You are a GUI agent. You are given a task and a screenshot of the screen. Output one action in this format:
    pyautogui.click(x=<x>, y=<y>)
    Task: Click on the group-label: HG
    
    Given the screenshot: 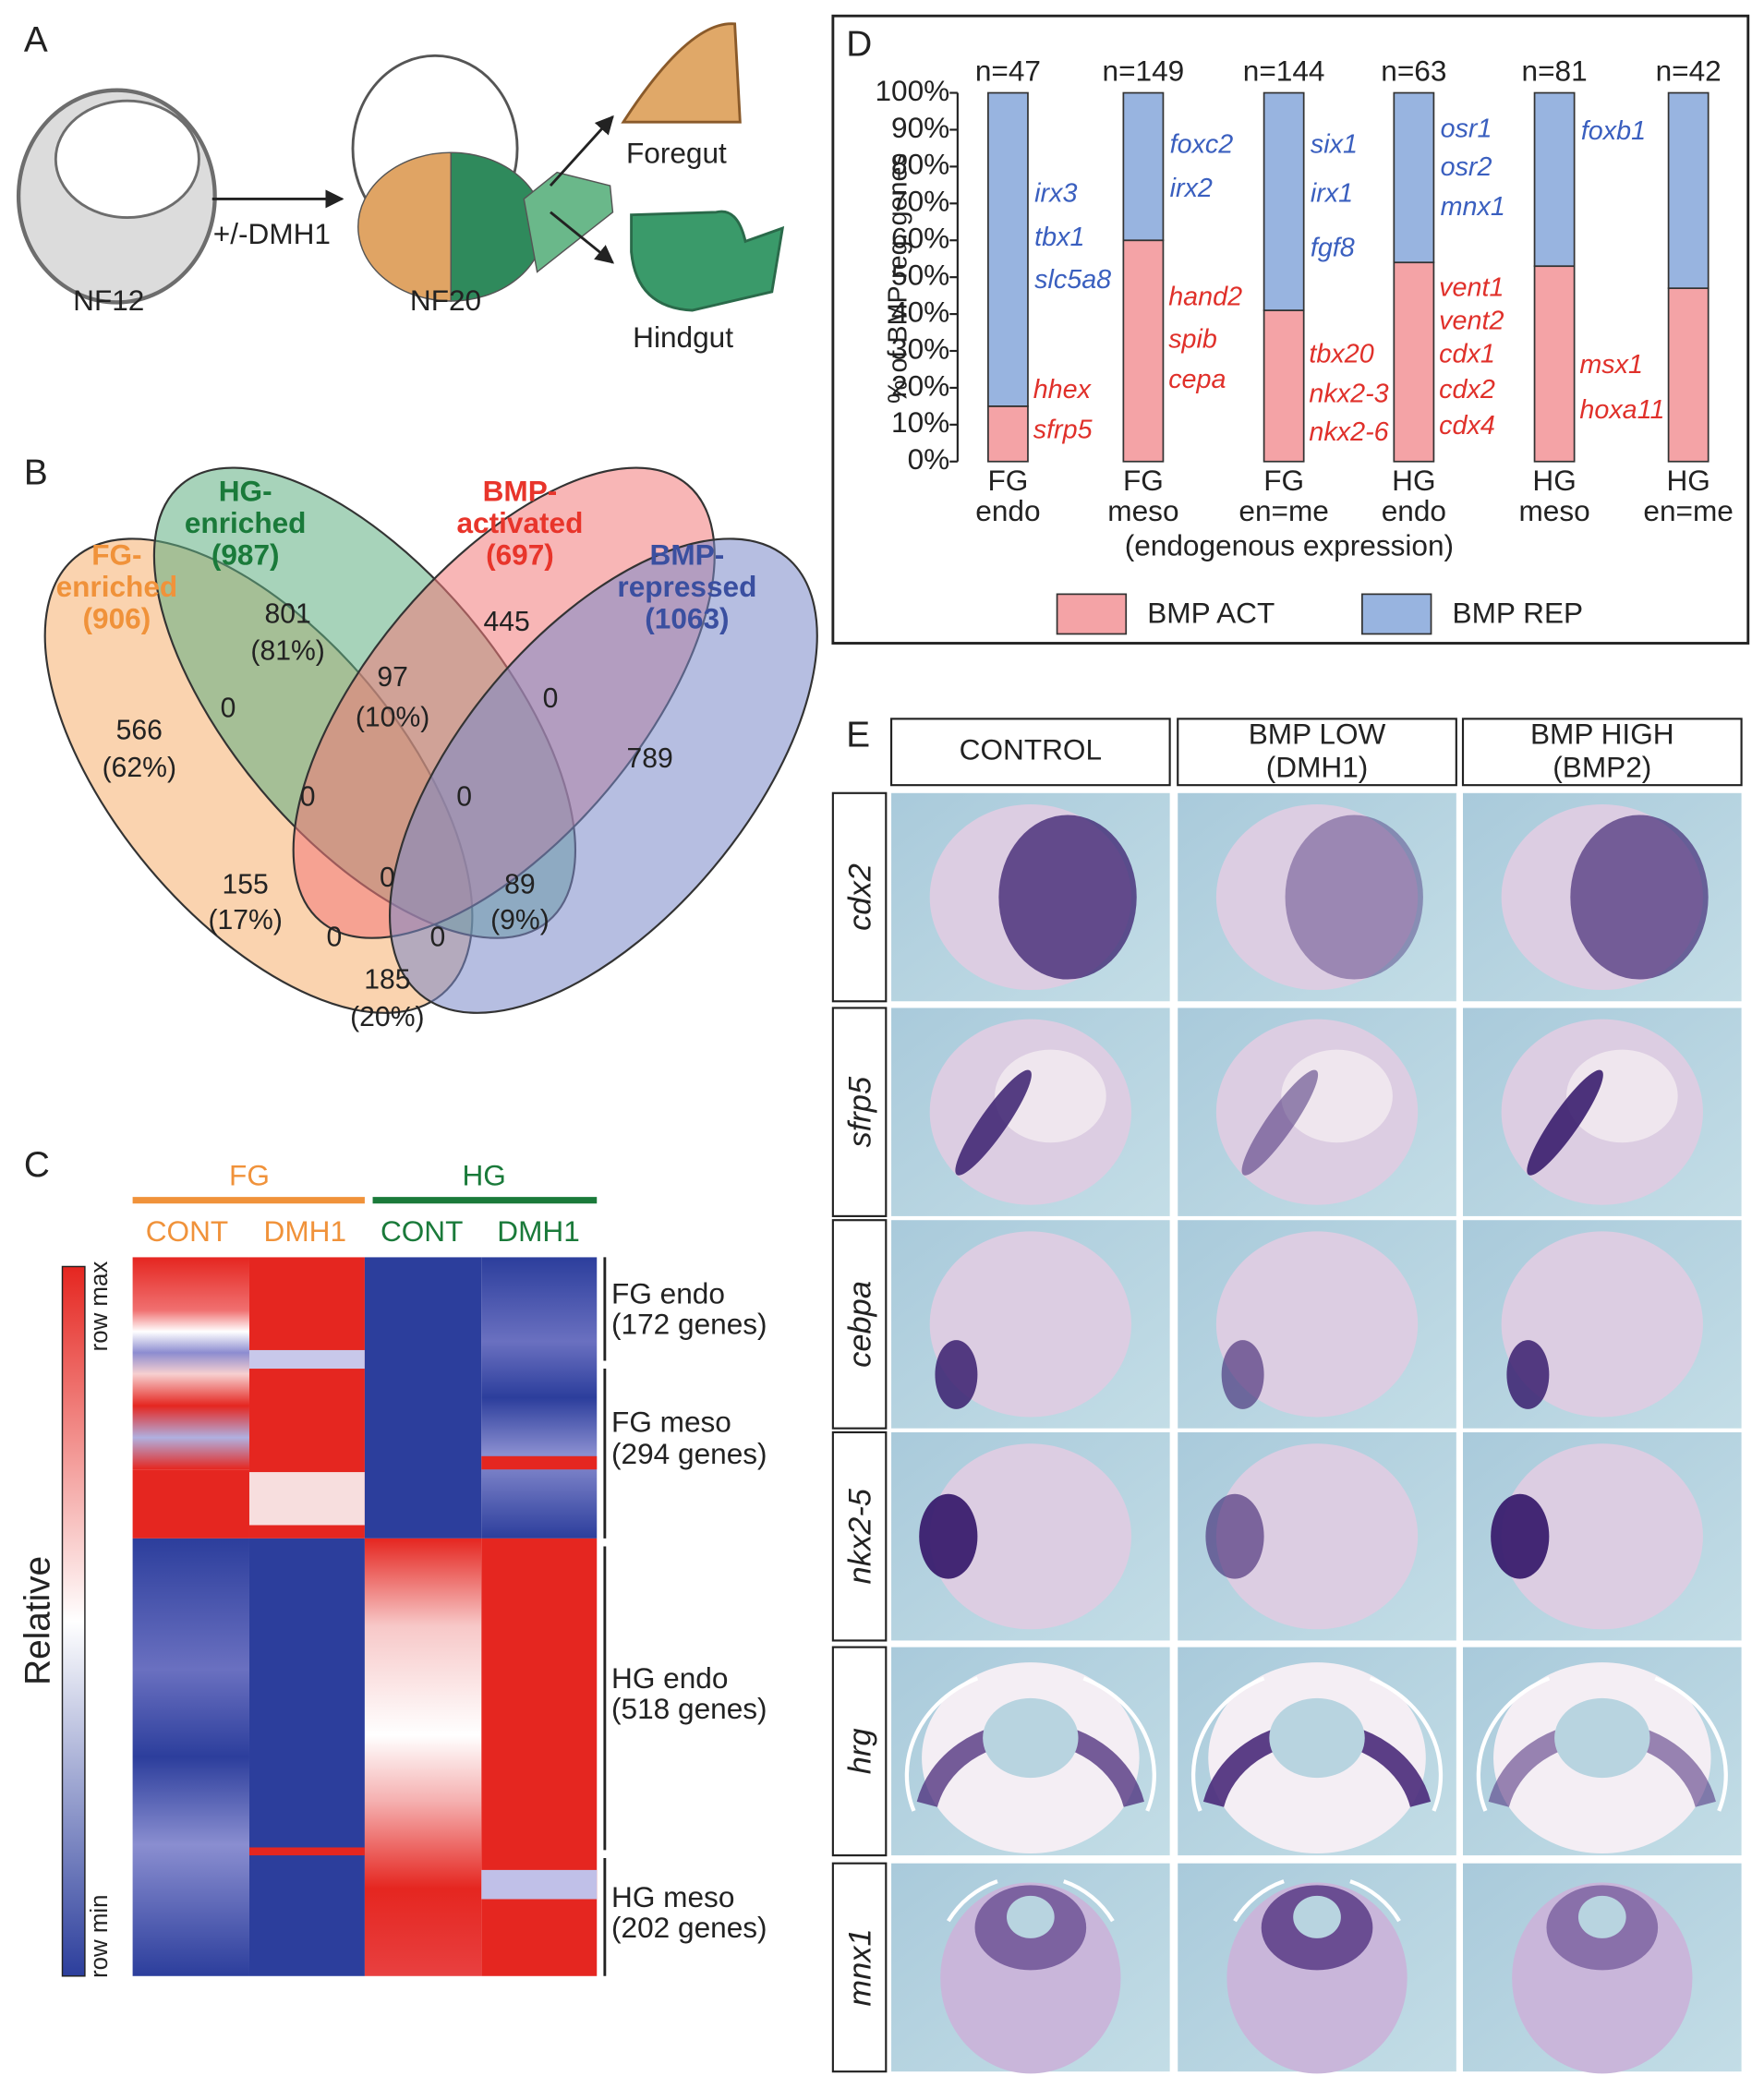 What is the action you would take?
    pyautogui.click(x=484, y=1175)
    